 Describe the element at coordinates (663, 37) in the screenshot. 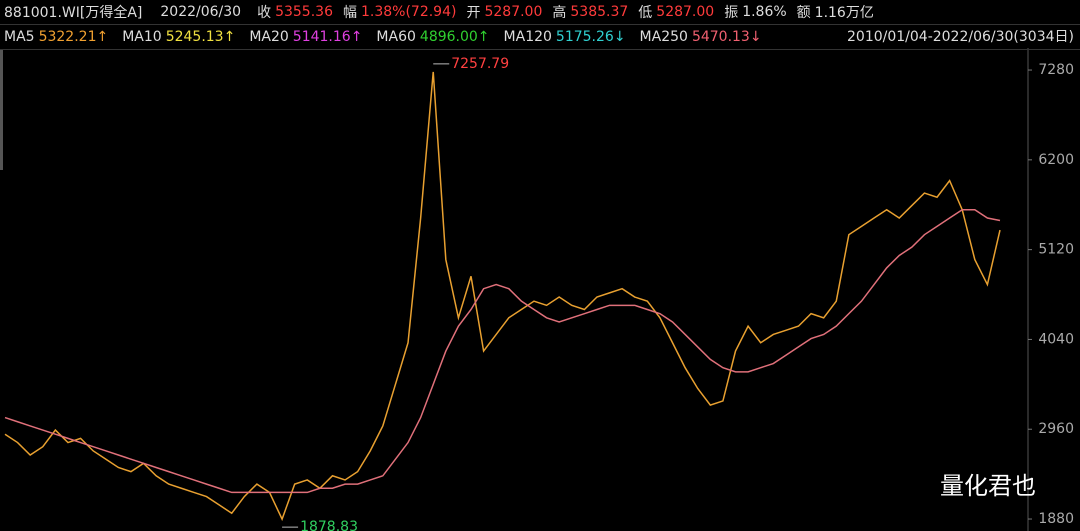

I see `ma-name: MA250` at that location.